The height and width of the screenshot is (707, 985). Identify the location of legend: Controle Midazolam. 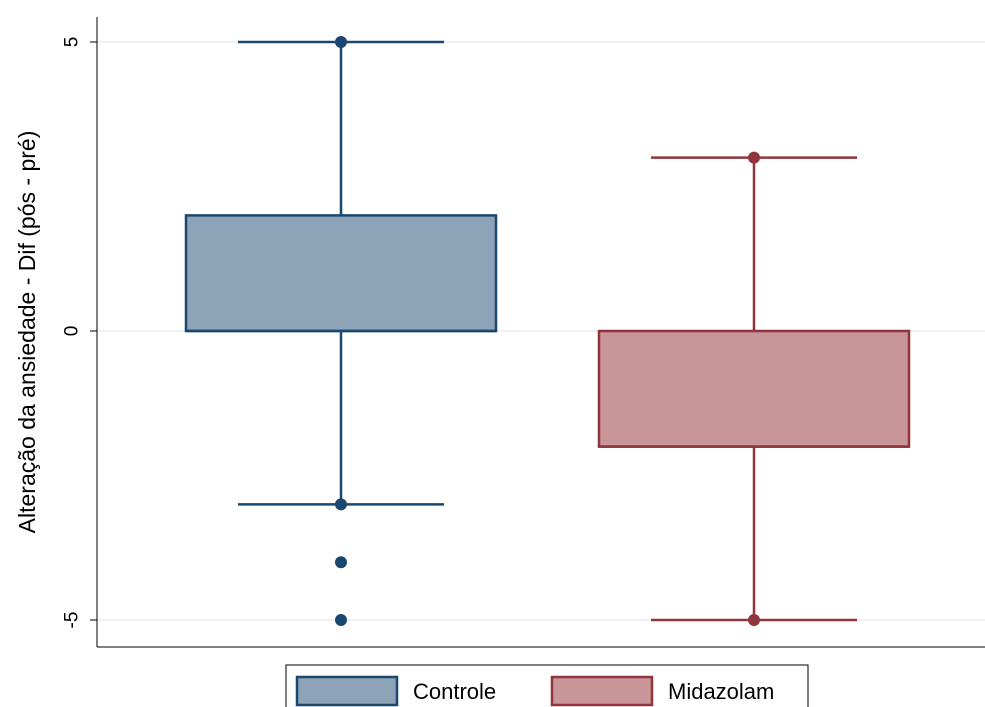
(547, 685).